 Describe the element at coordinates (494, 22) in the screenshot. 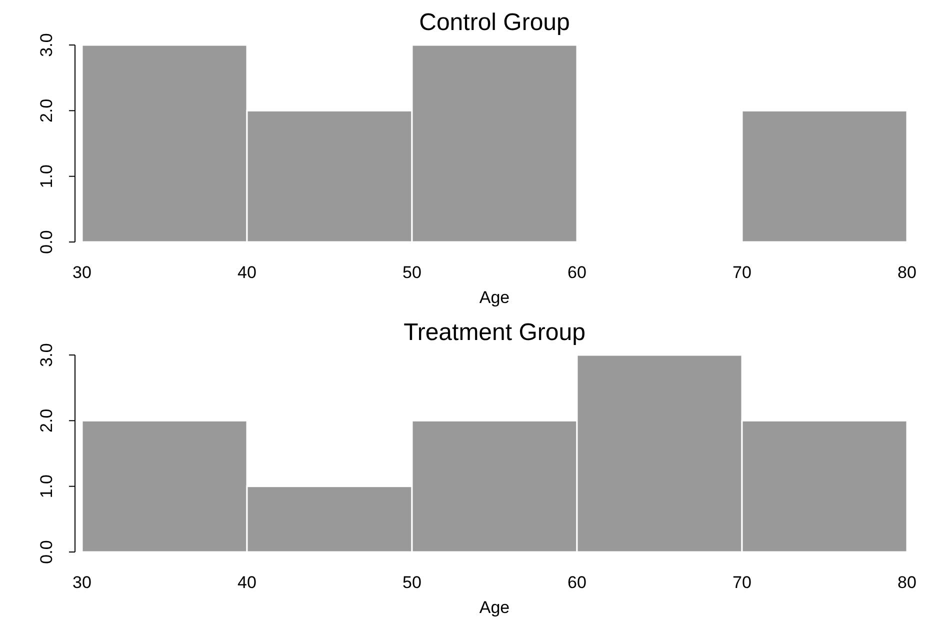

I see `chart-title: Control Group` at that location.